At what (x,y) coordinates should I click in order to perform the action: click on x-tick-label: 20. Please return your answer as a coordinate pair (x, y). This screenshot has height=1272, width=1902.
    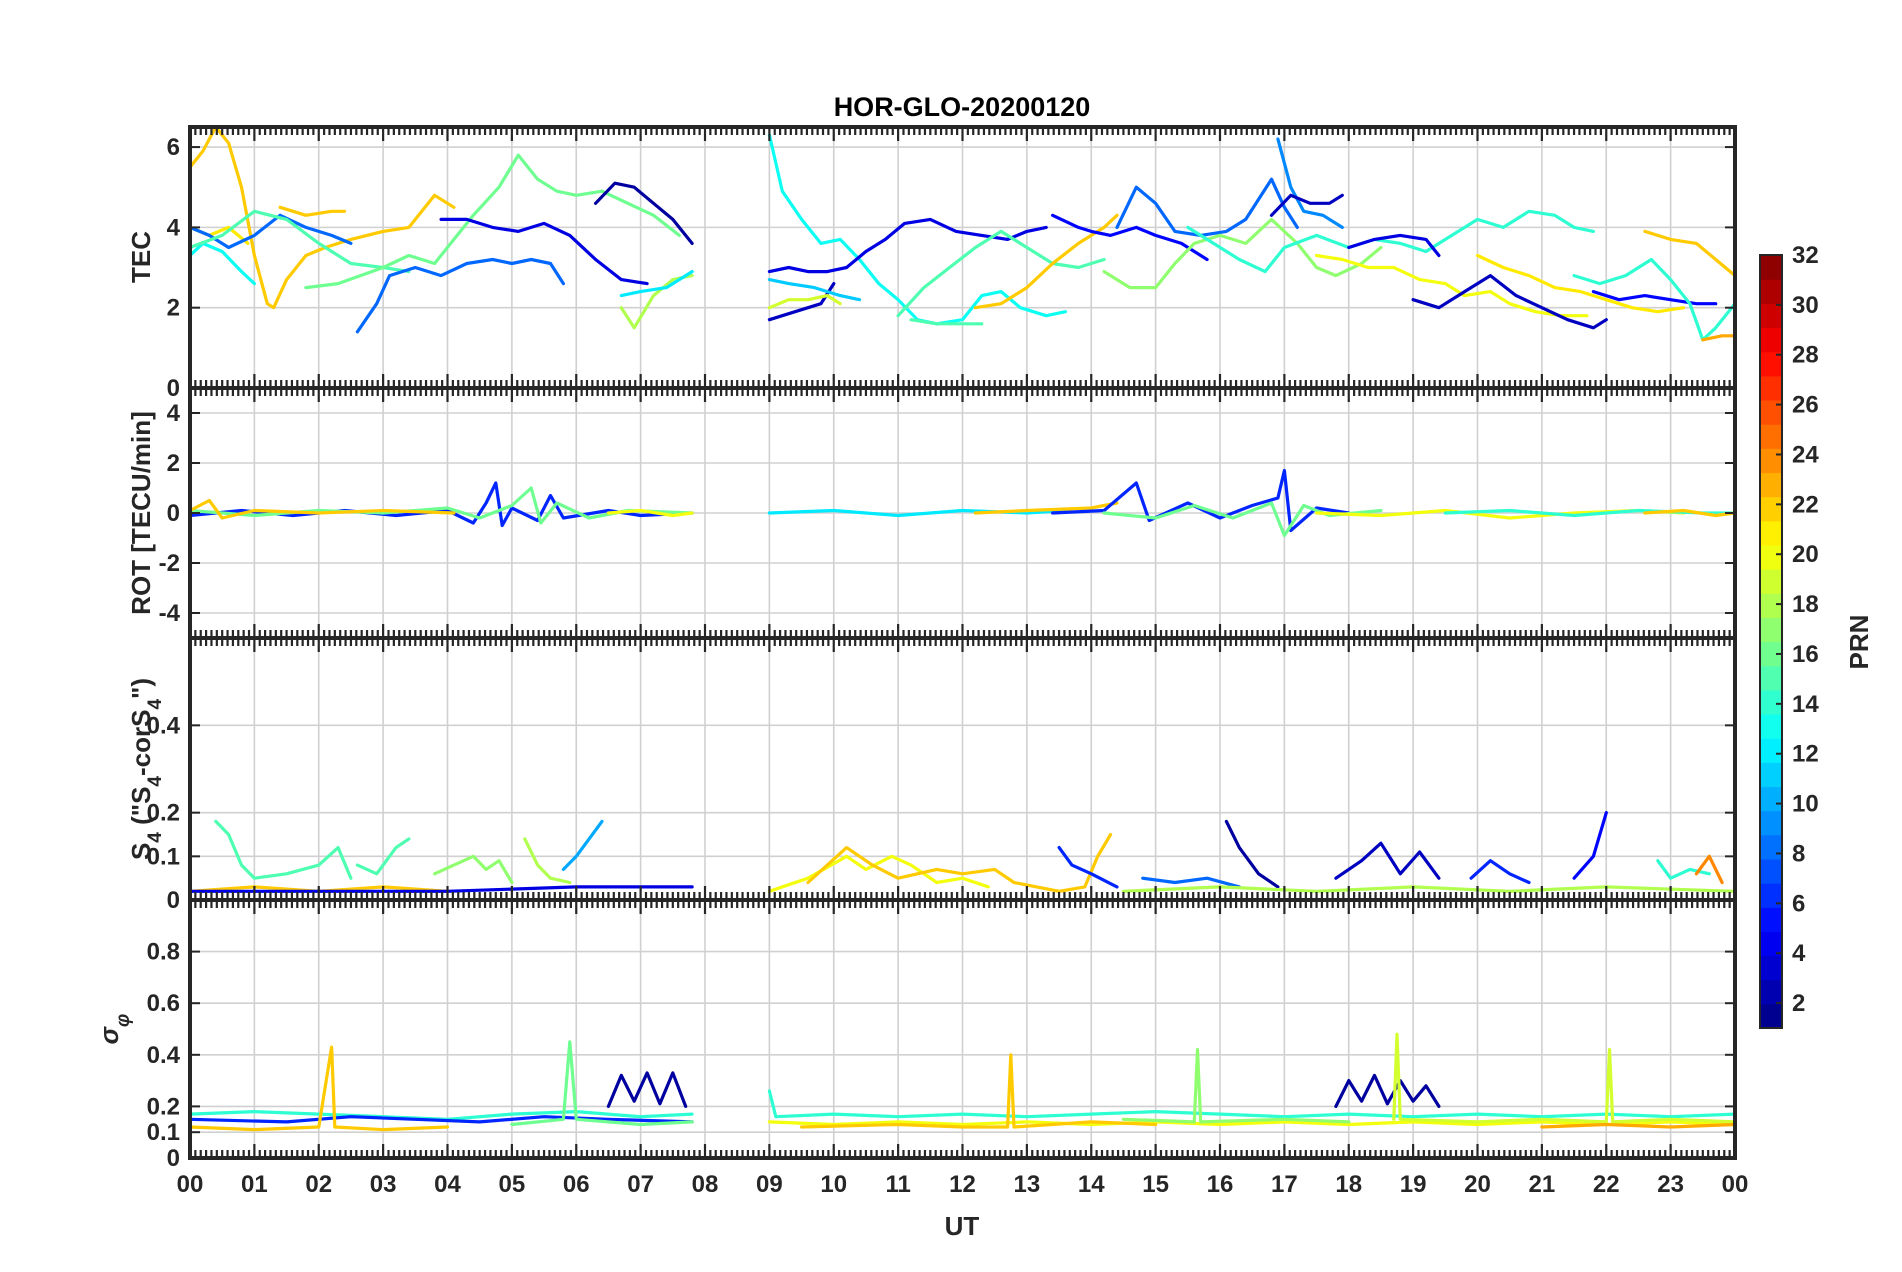
    Looking at the image, I should click on (1477, 1184).